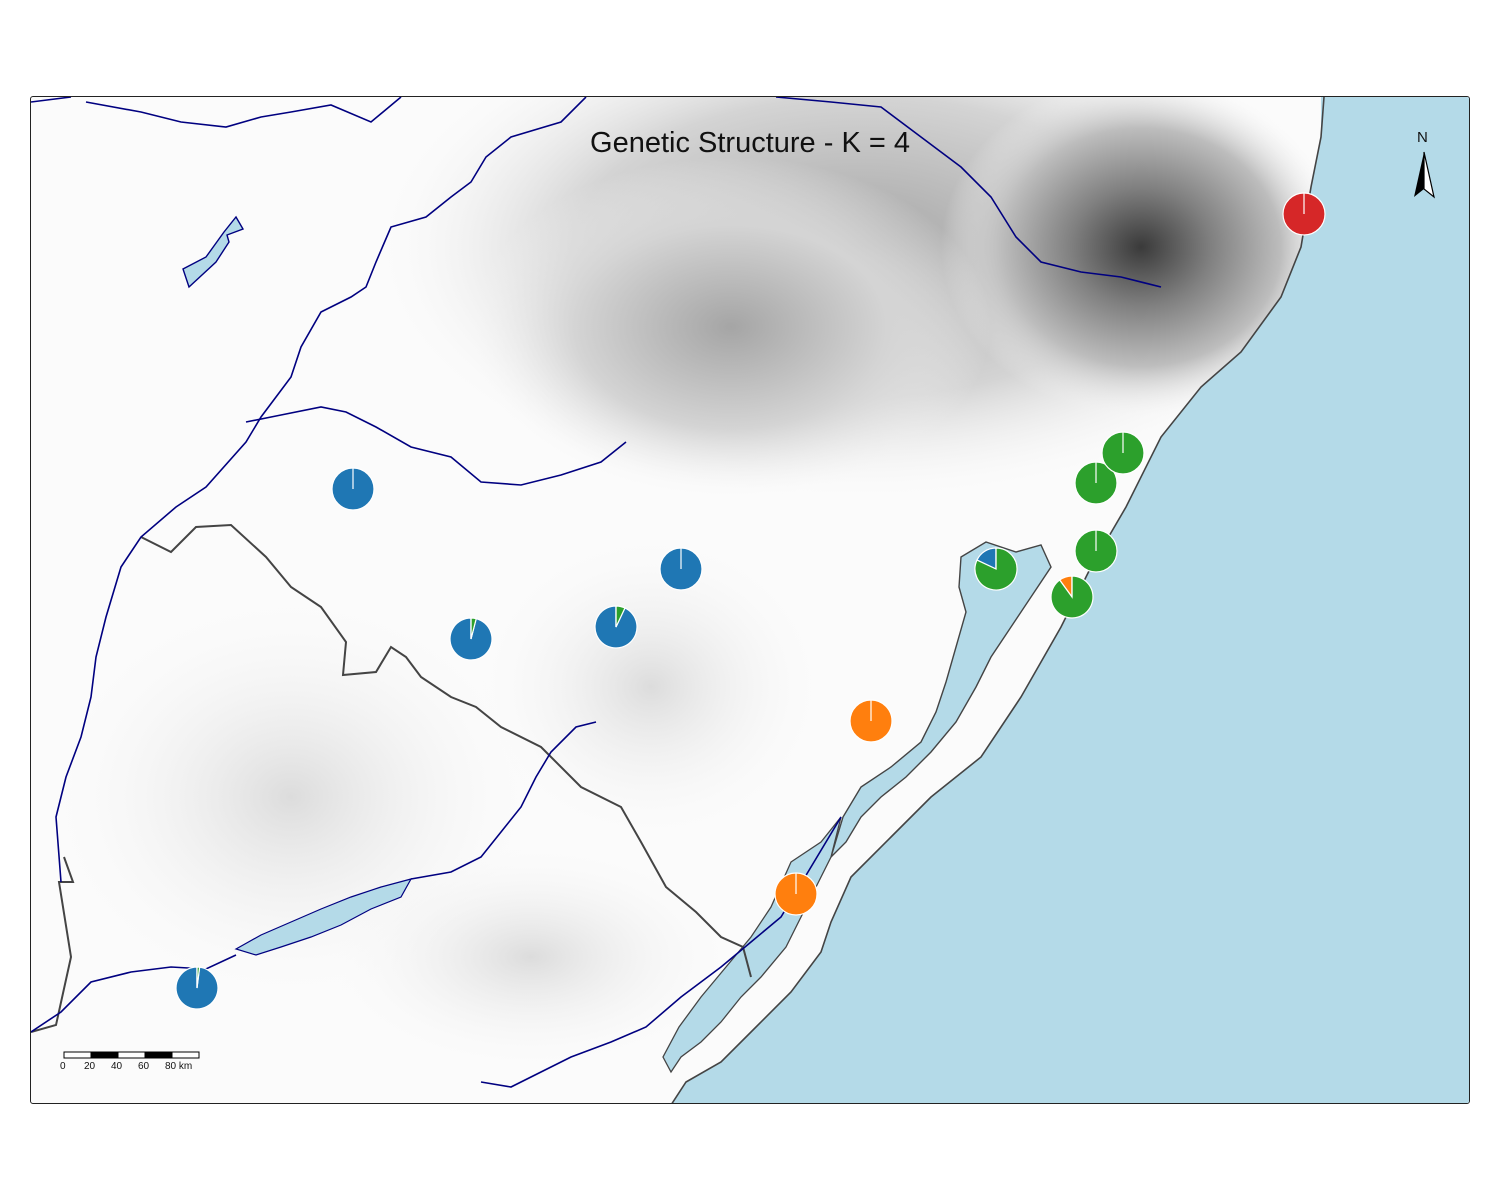 The height and width of the screenshot is (1200, 1500). Describe the element at coordinates (323, 917) in the screenshot. I see `reservoir` at that location.